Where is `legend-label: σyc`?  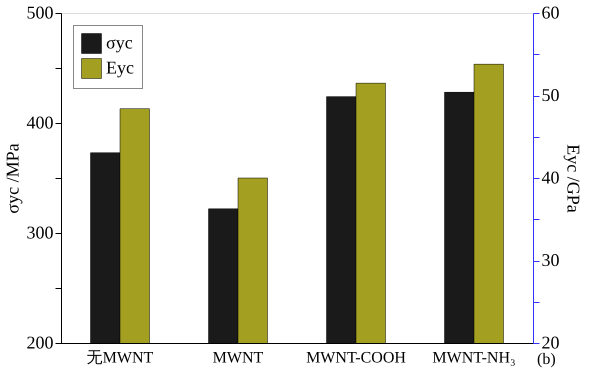
legend-label: σyc is located at coordinates (119, 42).